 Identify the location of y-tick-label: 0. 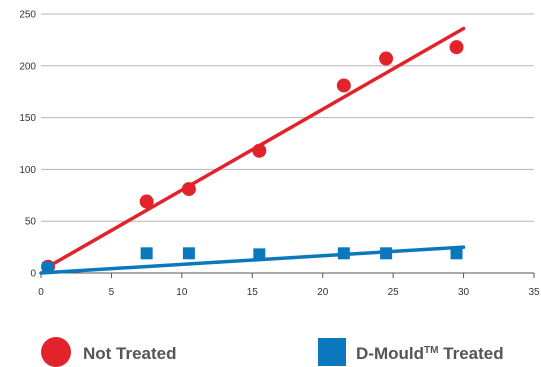
(33, 274).